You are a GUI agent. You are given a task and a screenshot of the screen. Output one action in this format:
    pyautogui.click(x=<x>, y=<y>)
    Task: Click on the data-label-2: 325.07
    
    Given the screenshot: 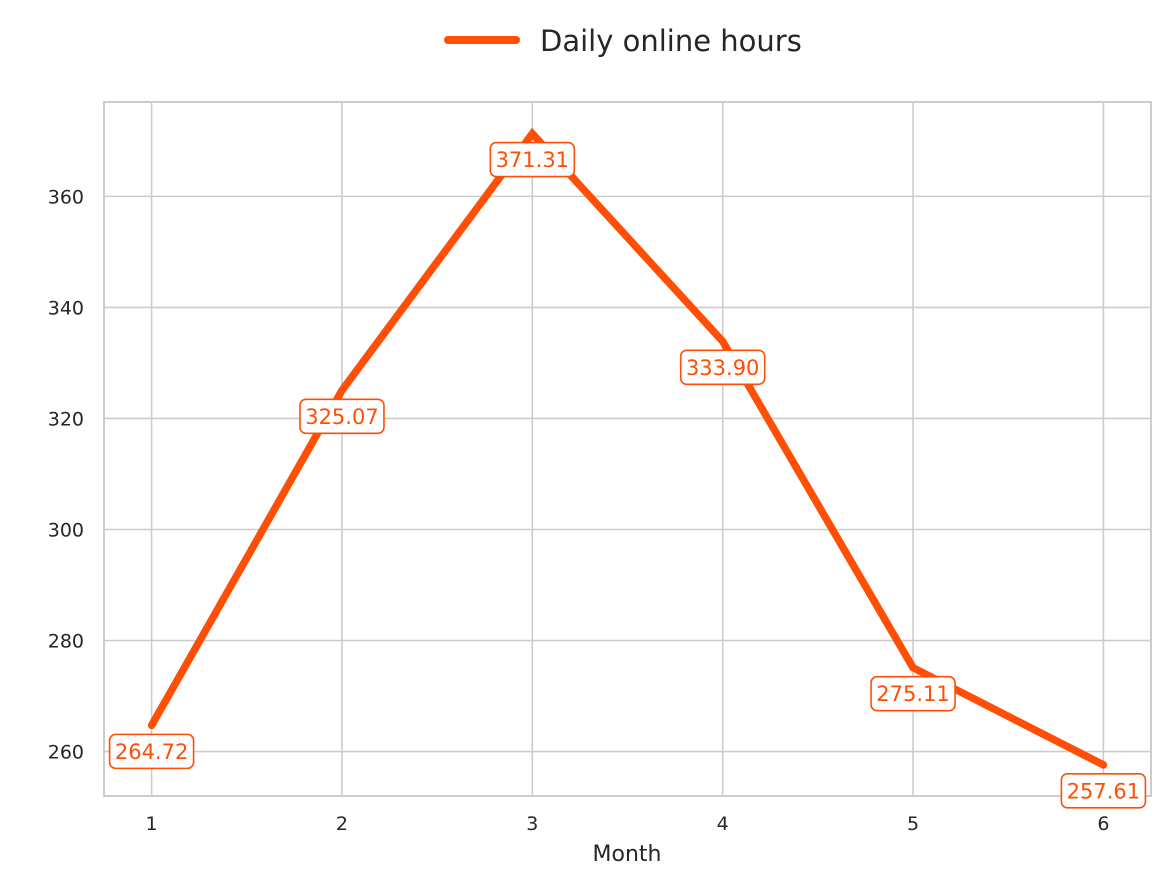 What is the action you would take?
    pyautogui.click(x=342, y=416)
    